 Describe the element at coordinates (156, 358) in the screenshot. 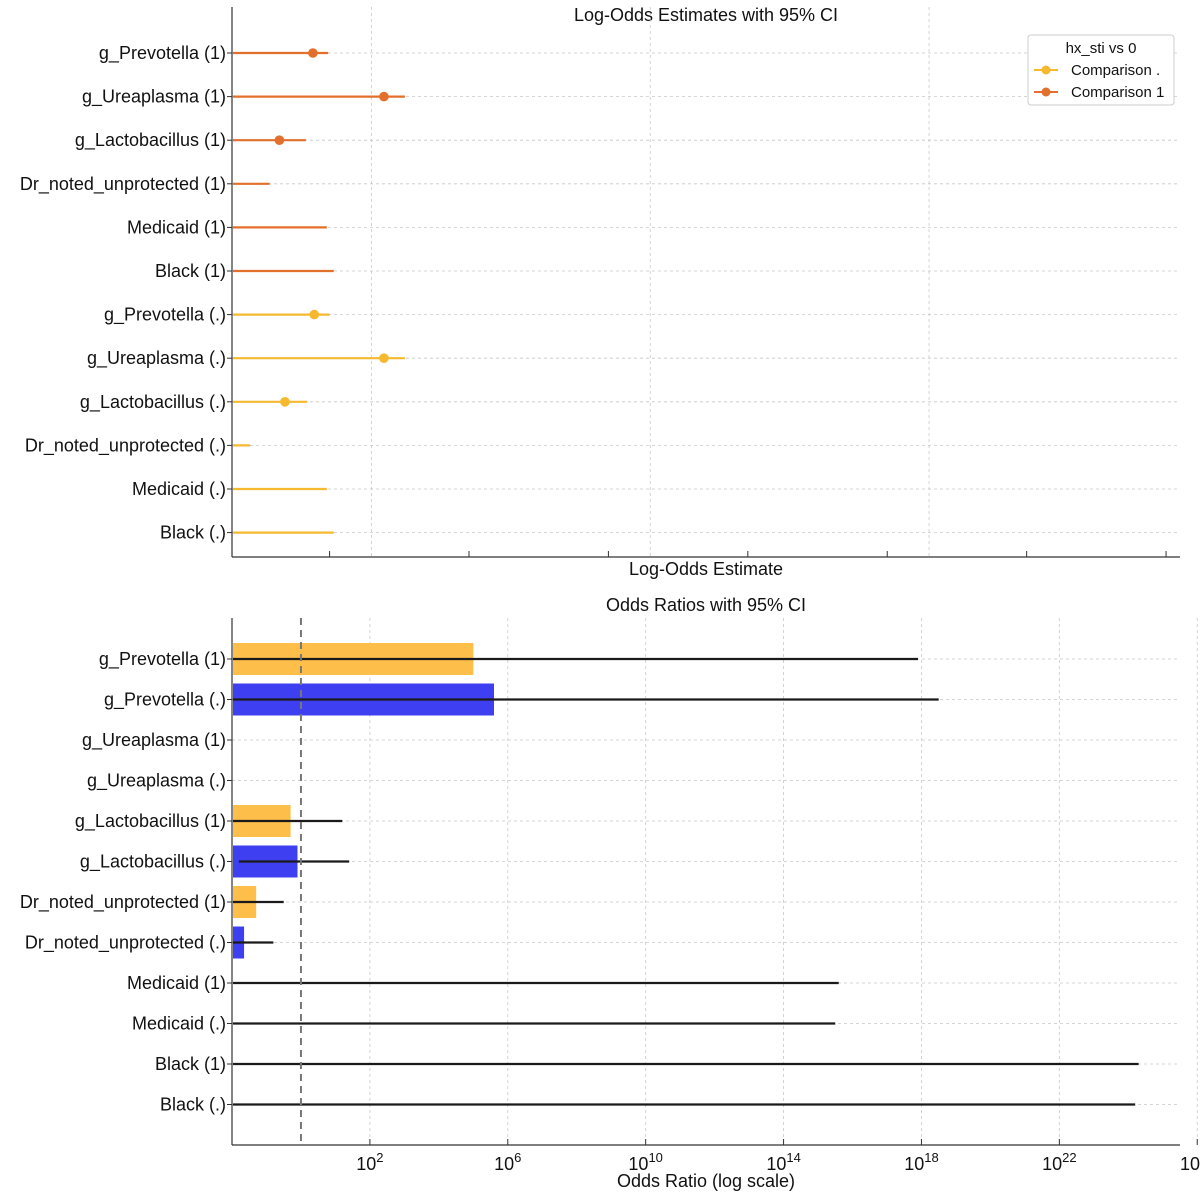

I see `logodds-label-g-ureaplasma: g_Ureaplasma (.)` at that location.